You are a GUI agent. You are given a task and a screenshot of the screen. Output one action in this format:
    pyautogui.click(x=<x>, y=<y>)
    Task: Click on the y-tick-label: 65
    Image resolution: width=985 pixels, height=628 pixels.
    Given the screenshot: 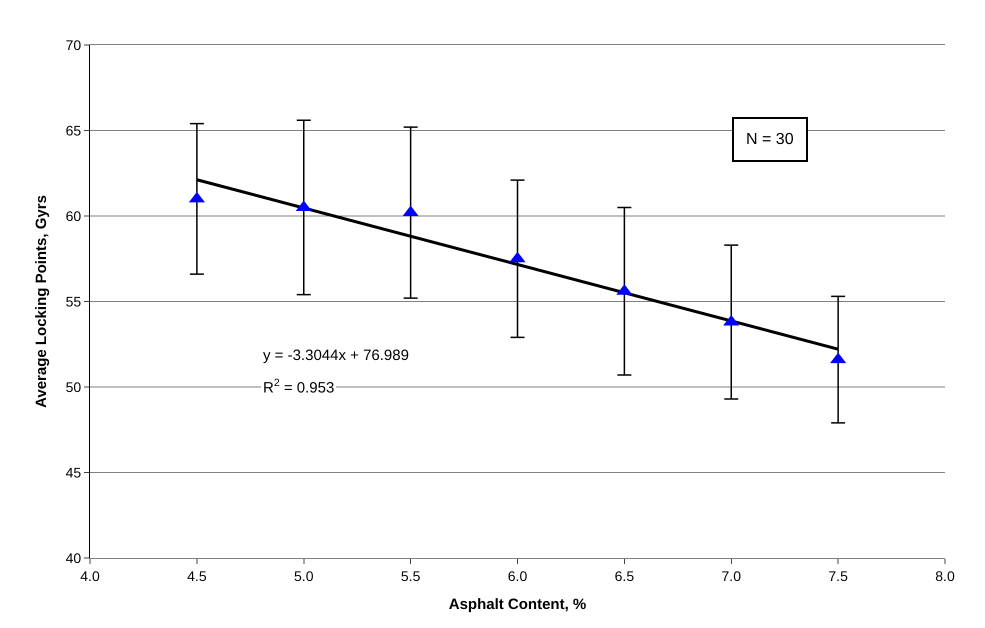 What is the action you would take?
    pyautogui.click(x=74, y=130)
    